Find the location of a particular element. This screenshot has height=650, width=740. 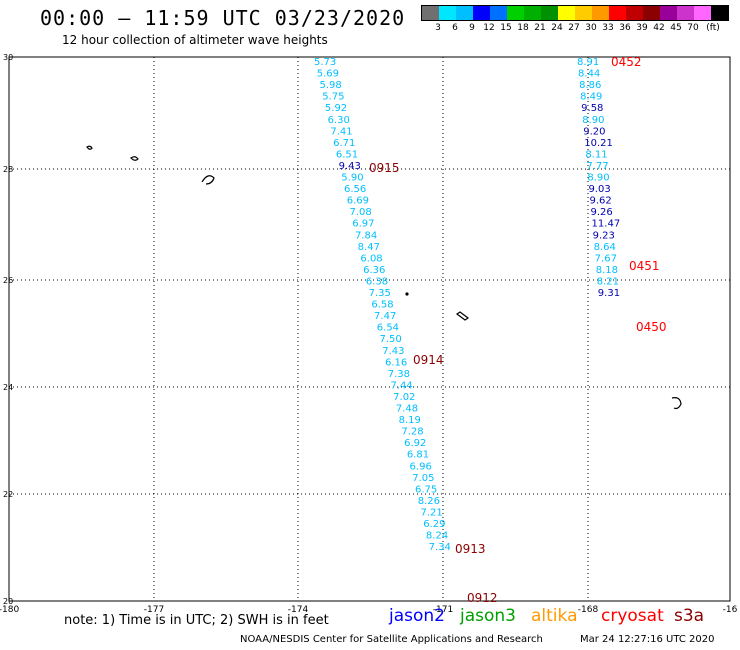

lon-tick-label: -168 is located at coordinates (588, 610).